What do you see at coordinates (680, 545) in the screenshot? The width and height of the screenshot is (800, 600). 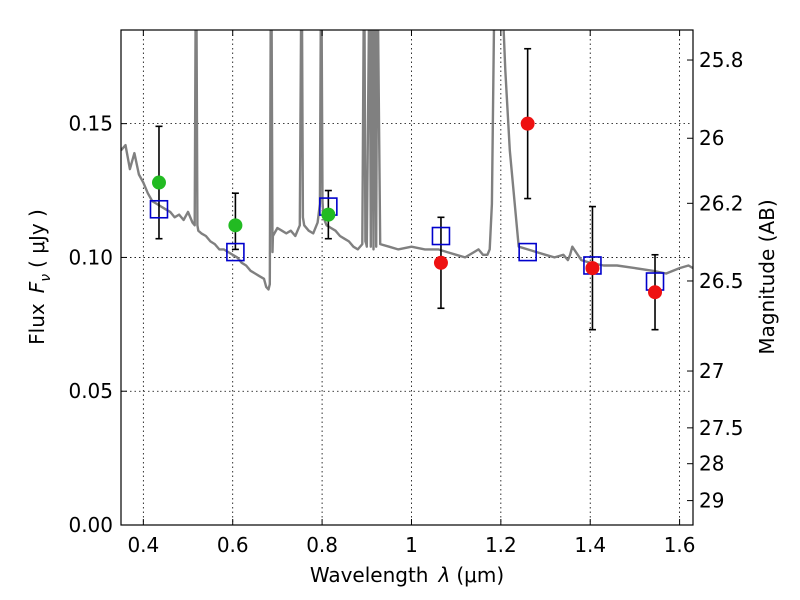 I see `x-tick-label: 1.6` at bounding box center [680, 545].